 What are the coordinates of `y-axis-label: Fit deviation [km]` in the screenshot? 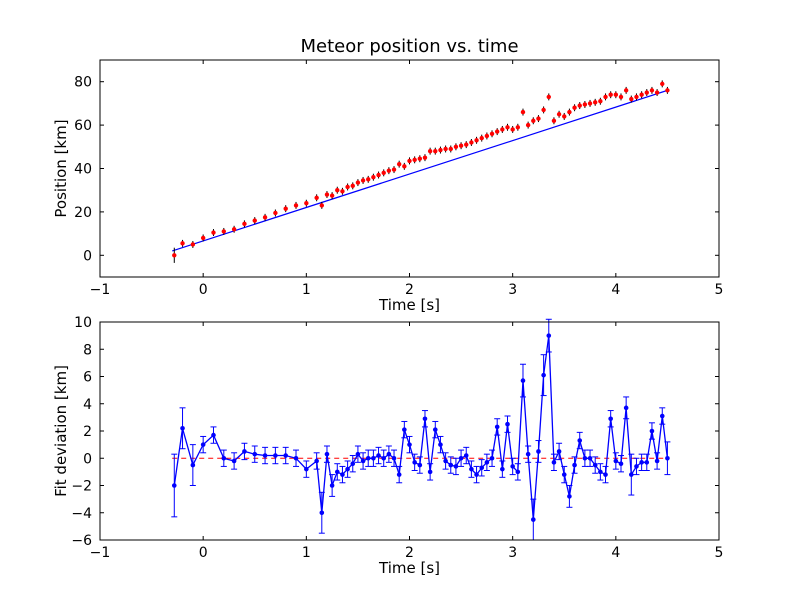 It's located at (61, 431).